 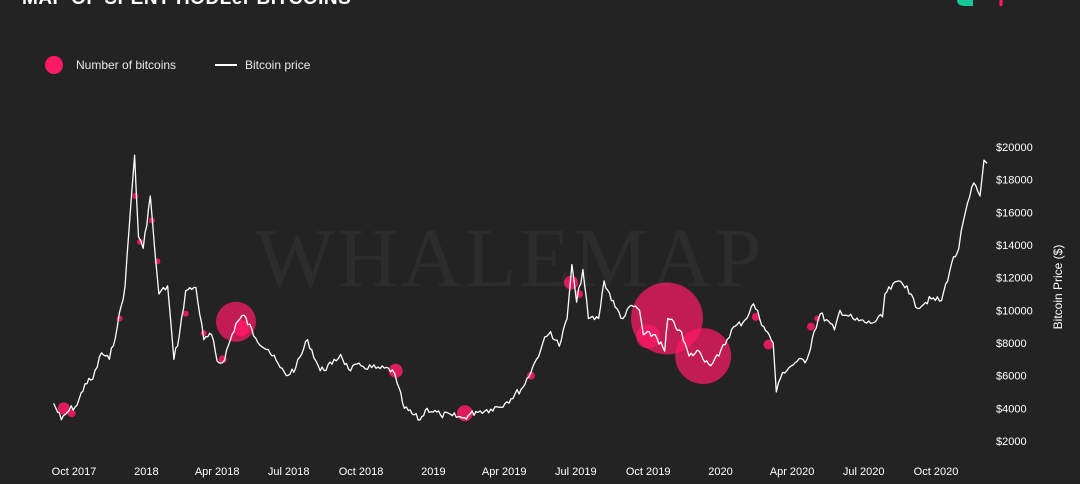 What do you see at coordinates (936, 472) in the screenshot?
I see `x-tick-label: Oct 2020` at bounding box center [936, 472].